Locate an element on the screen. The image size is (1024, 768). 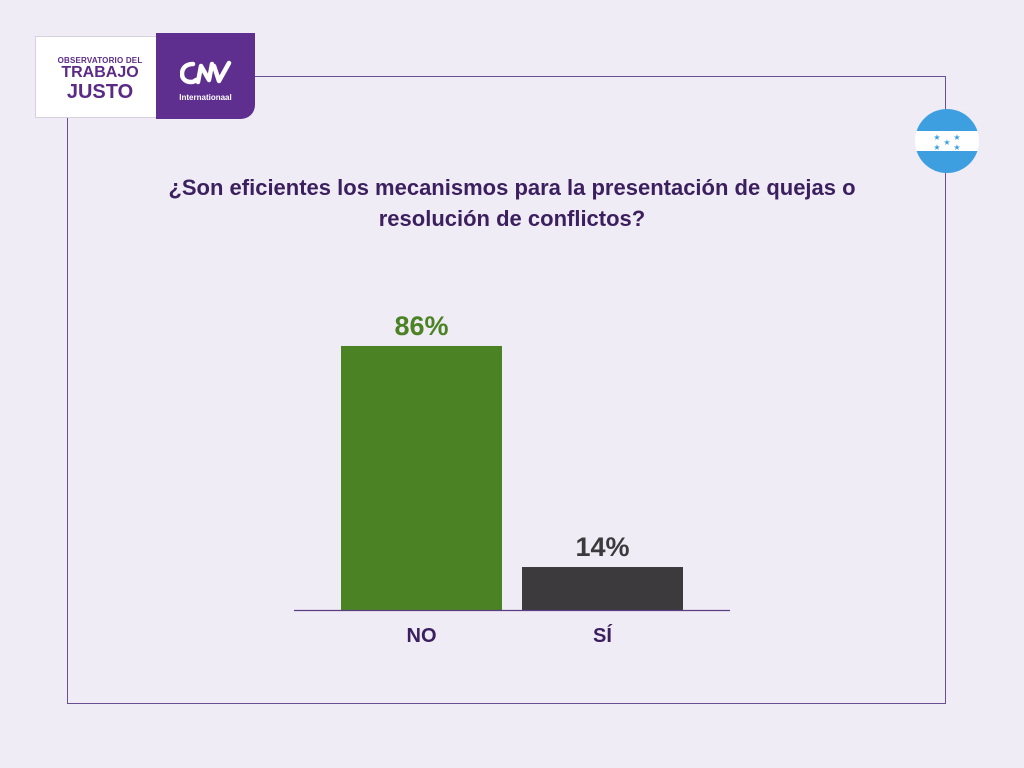
observatorio-logo: OBSERVATORIO DEL TRABAJO JUSTO is located at coordinates (99, 77).